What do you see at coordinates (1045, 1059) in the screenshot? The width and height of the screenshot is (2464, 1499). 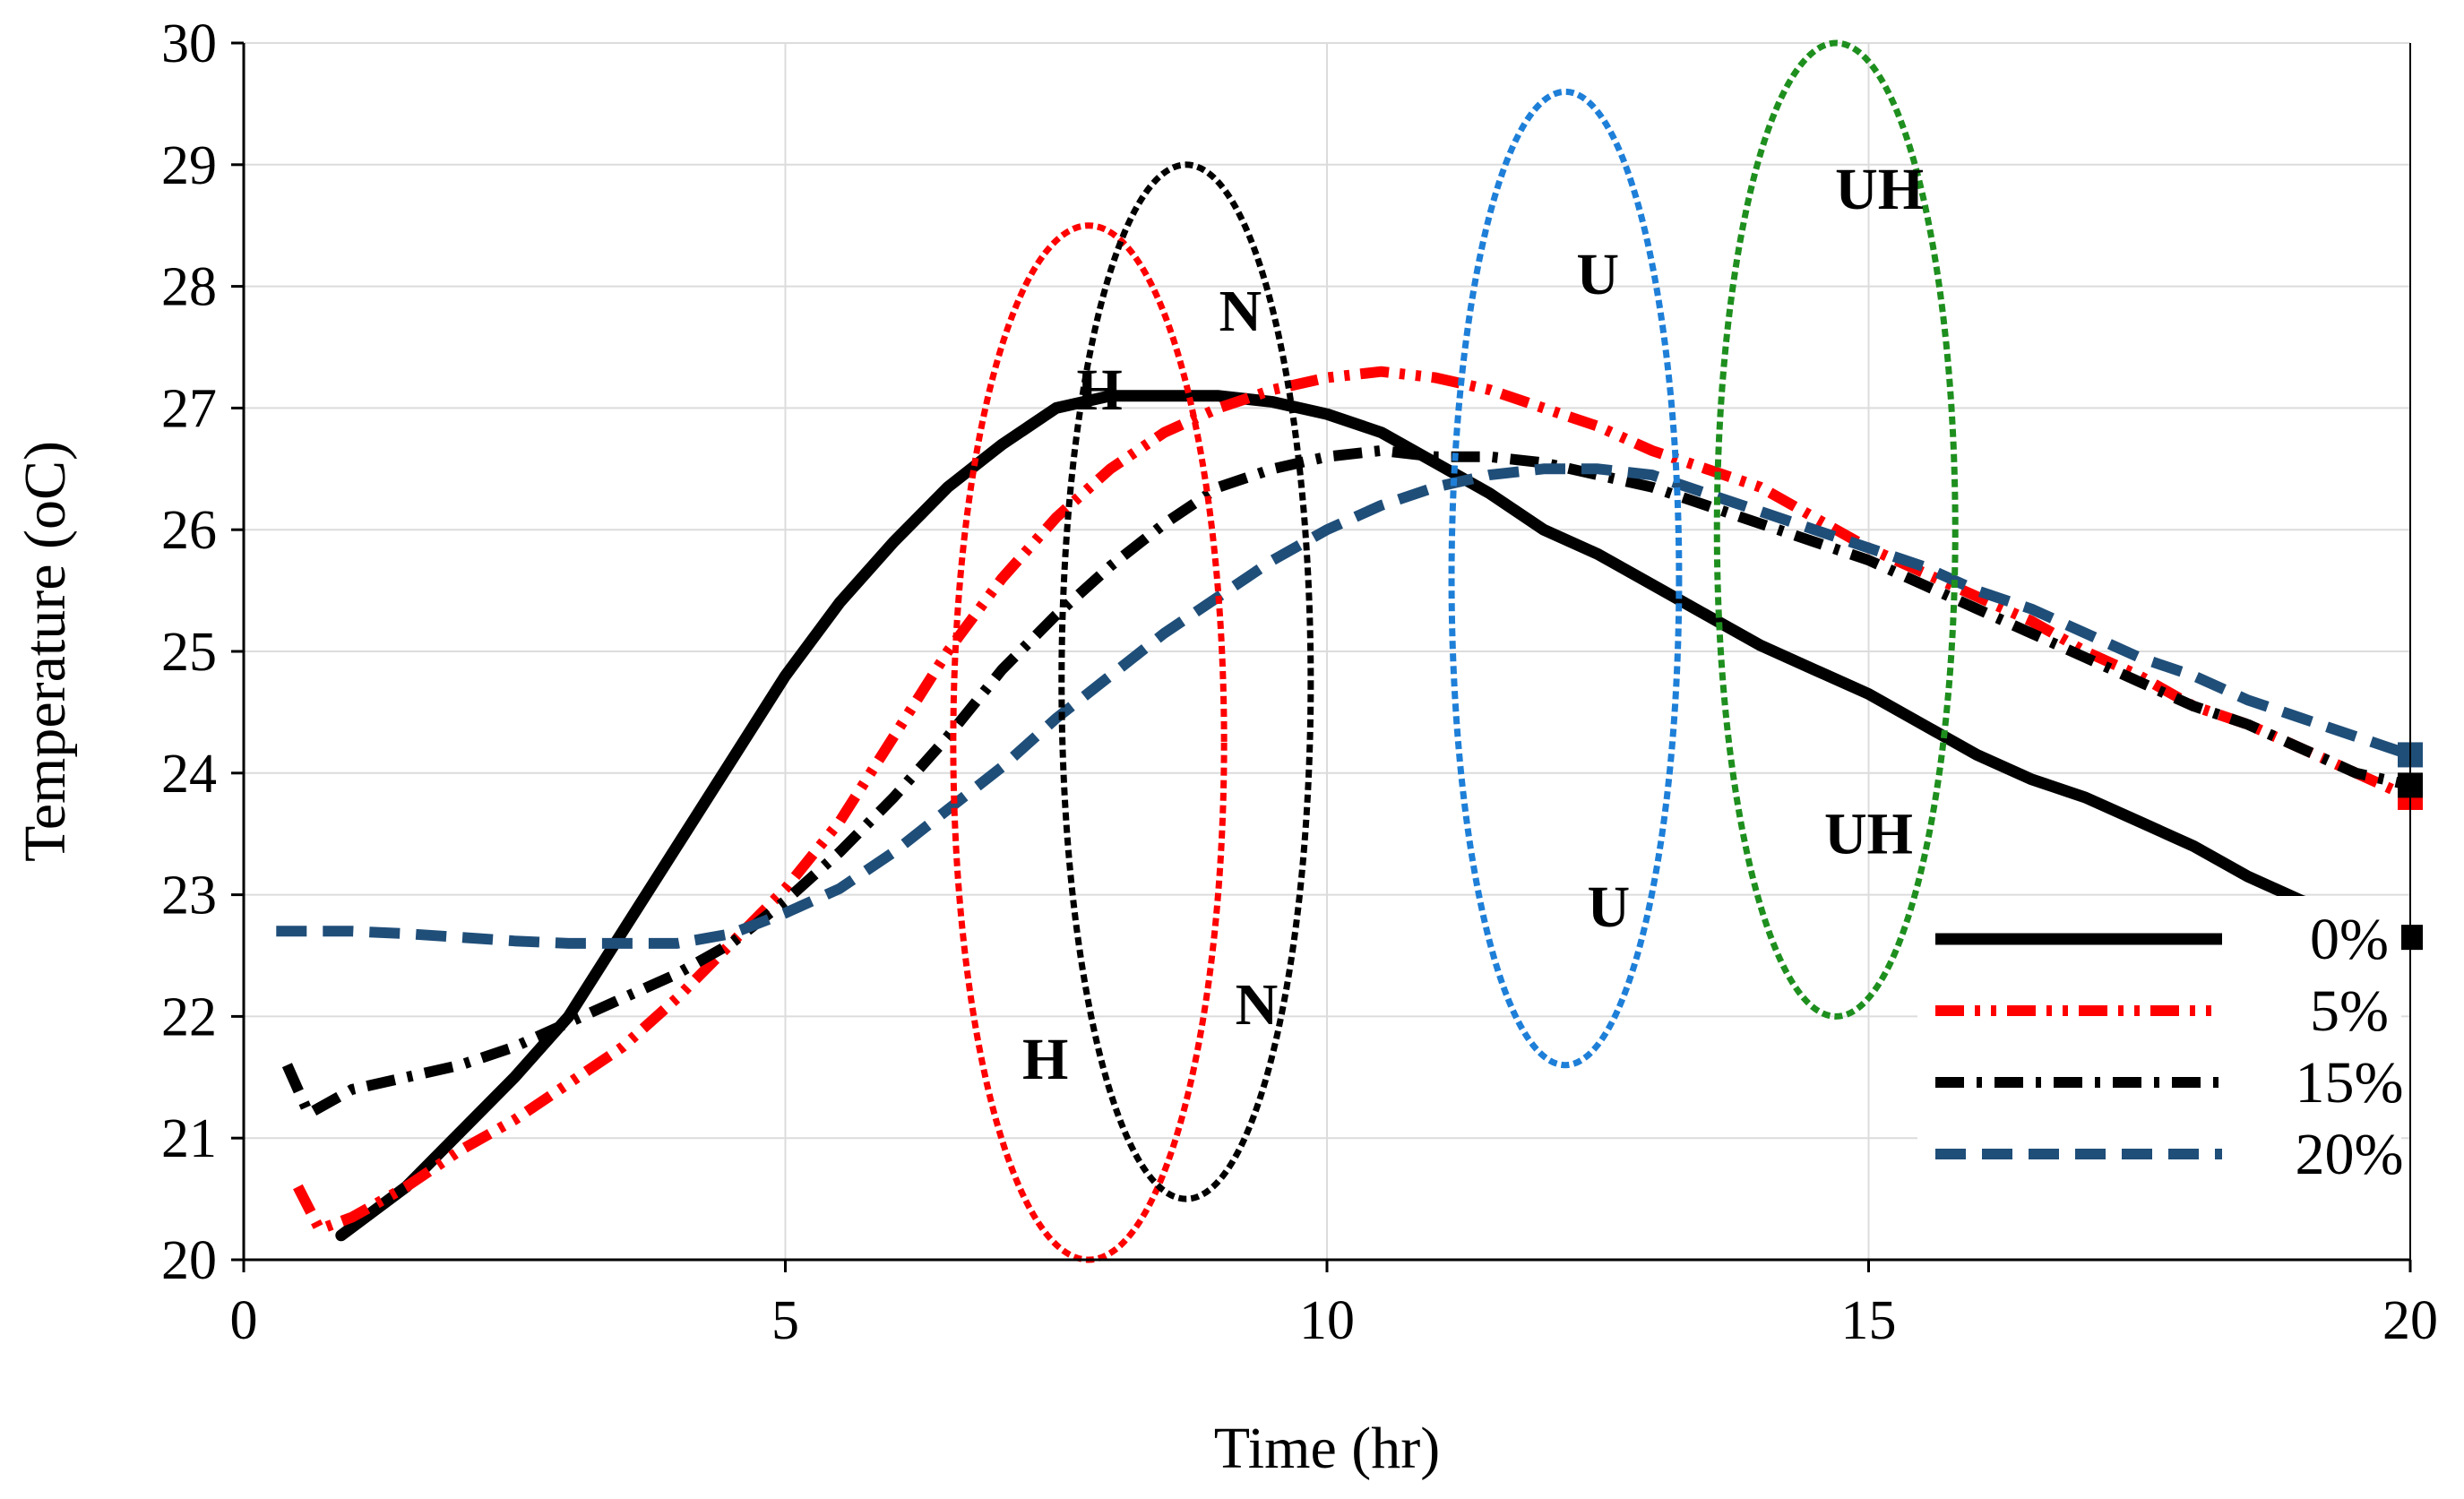 I see `annotation-label-bottom: H` at bounding box center [1045, 1059].